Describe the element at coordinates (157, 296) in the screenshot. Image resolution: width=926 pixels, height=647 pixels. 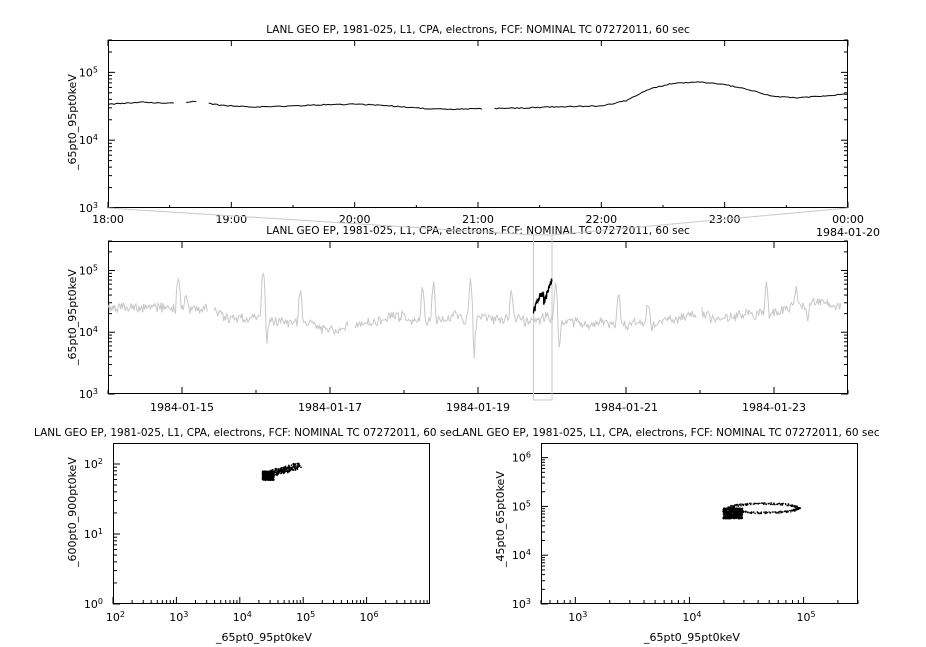
I see `context-trace-line` at that location.